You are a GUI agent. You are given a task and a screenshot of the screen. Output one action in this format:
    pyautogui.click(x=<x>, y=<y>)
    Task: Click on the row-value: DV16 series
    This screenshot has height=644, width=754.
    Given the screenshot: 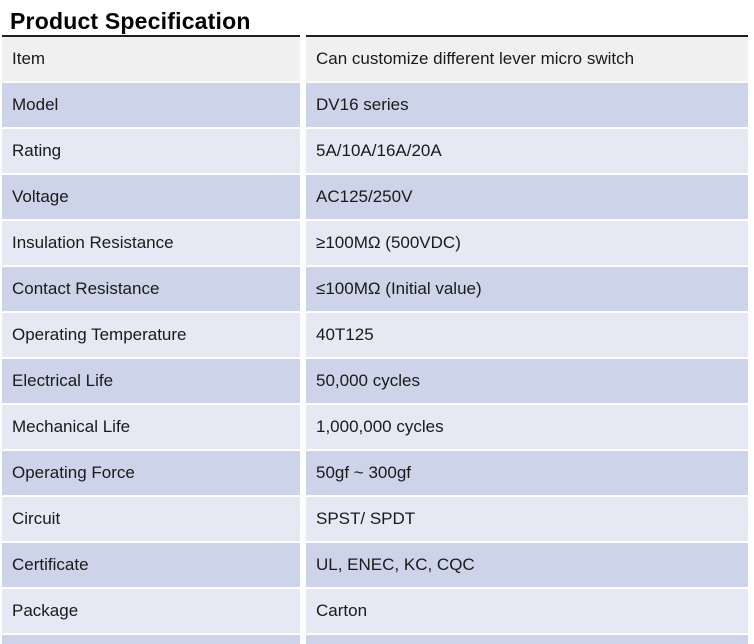 What is the action you would take?
    pyautogui.click(x=527, y=105)
    